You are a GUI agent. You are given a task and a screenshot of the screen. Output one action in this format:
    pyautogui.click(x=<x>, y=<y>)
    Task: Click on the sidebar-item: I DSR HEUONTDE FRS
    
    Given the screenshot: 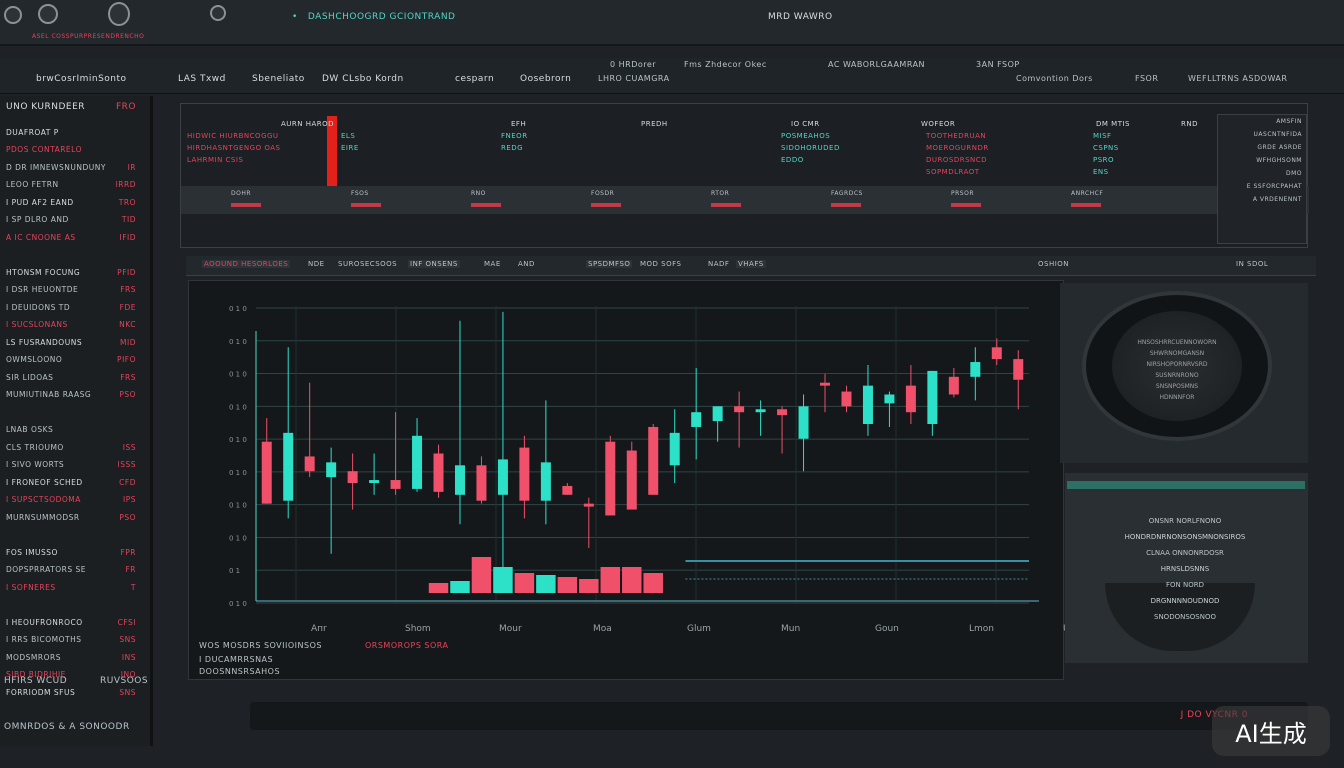 What is the action you would take?
    pyautogui.click(x=75, y=290)
    